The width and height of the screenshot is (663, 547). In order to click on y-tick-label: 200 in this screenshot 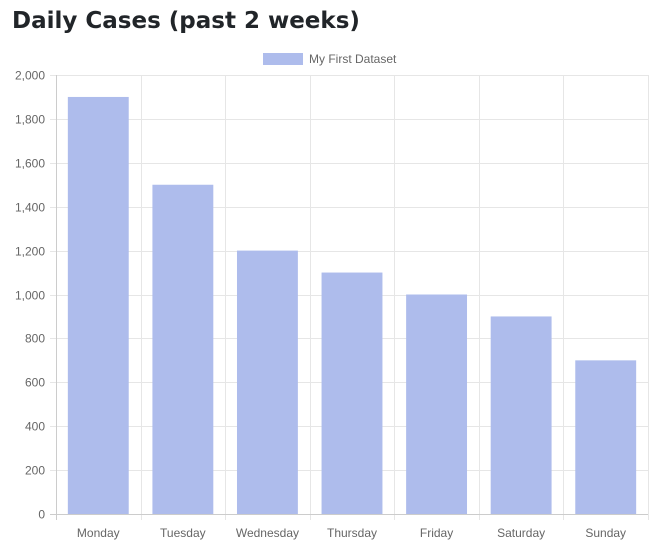, I will do `click(35, 471)`.